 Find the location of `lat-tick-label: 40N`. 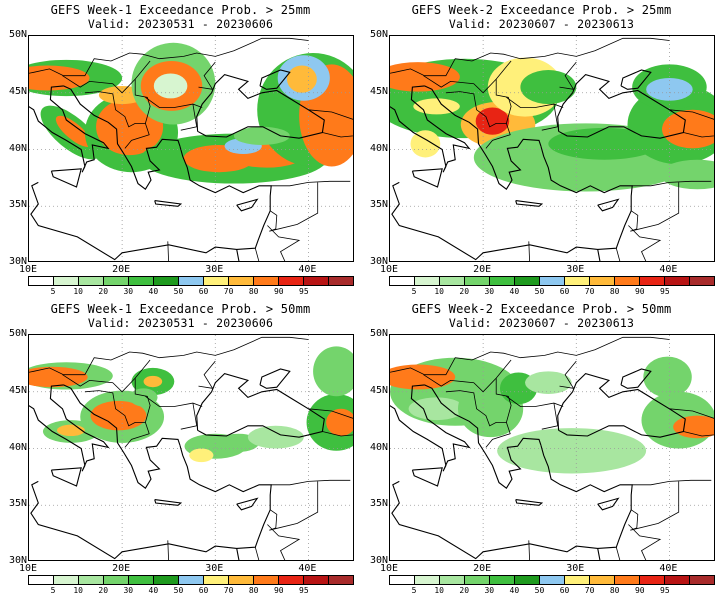

lat-tick-label: 40N is located at coordinates (378, 447).